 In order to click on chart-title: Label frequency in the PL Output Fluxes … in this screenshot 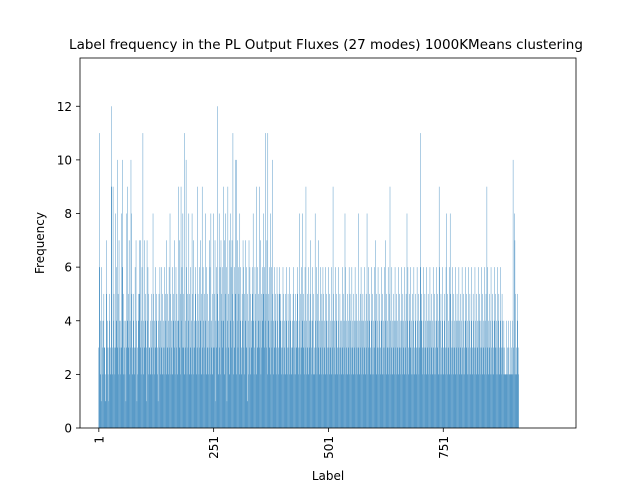, I will do `click(326, 45)`.